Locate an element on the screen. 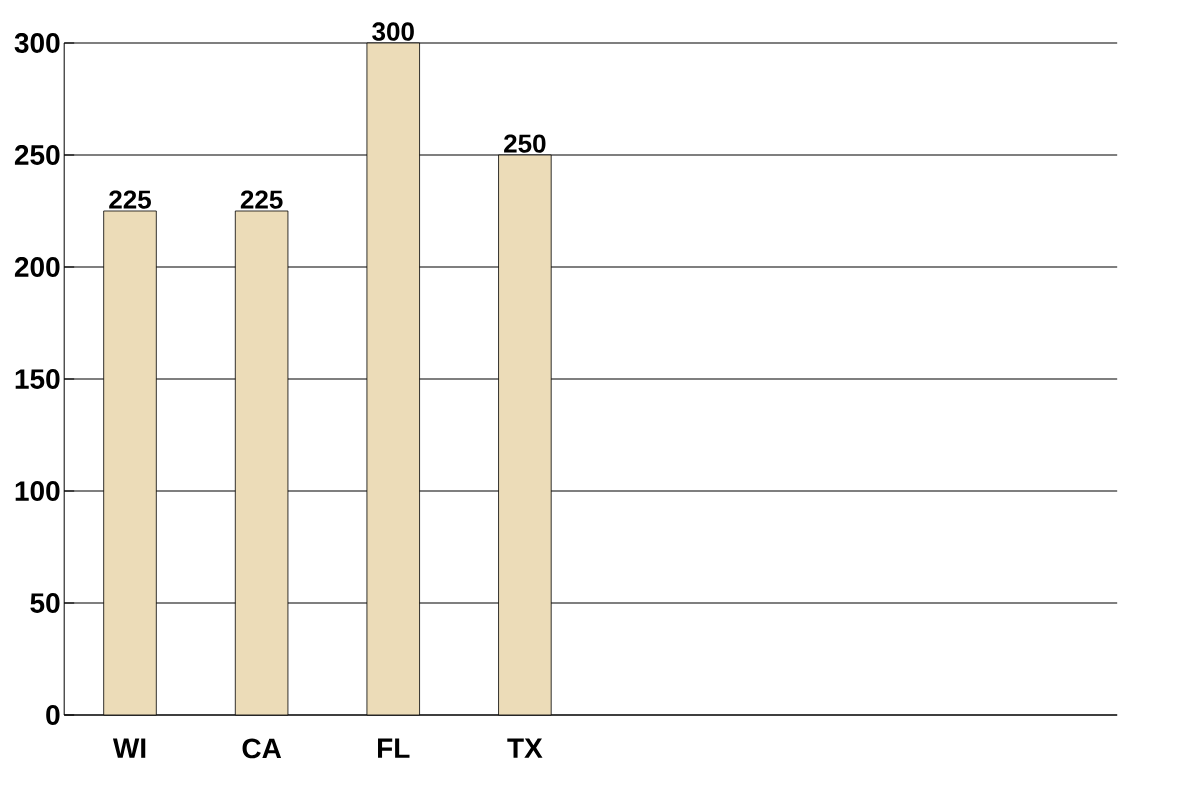  y-tick-label: 0 is located at coordinates (53, 715).